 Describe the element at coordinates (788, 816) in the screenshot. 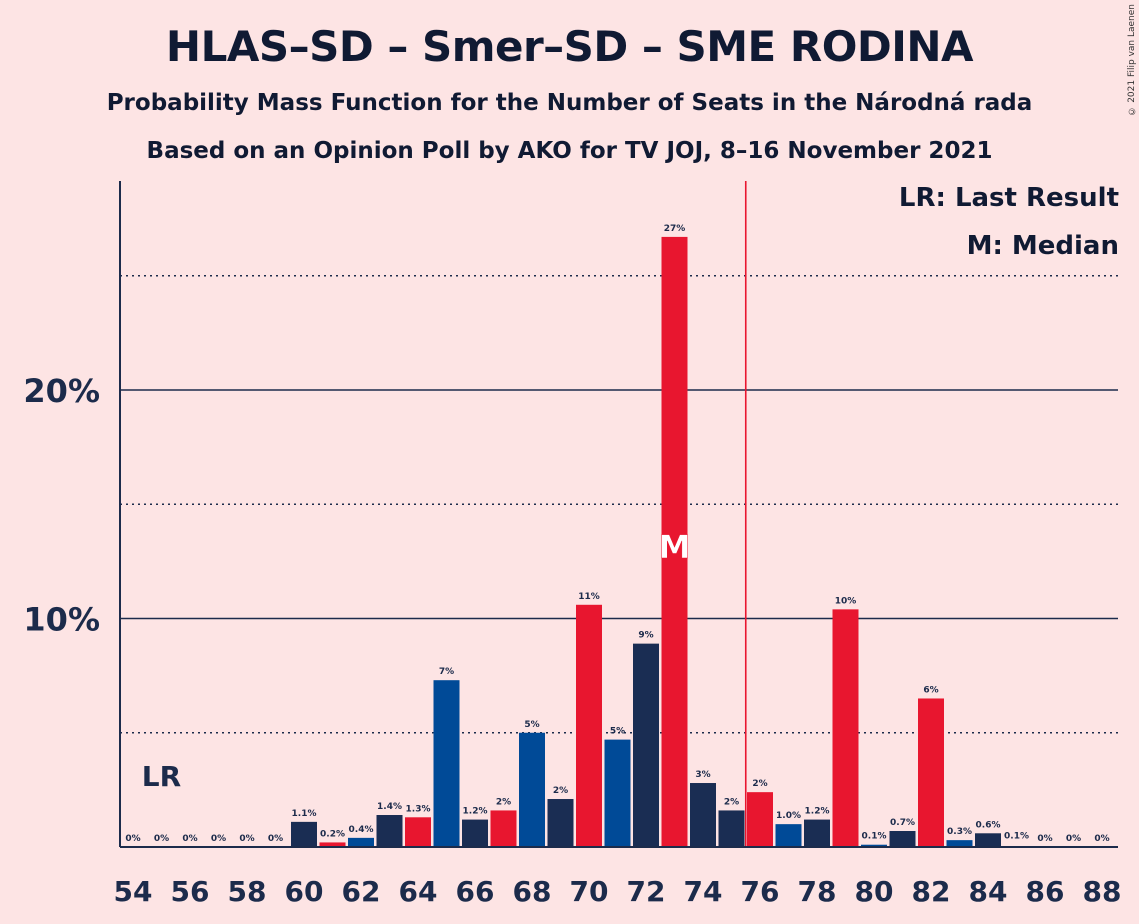

I see `data-label-seat-77: 1.0%` at that location.